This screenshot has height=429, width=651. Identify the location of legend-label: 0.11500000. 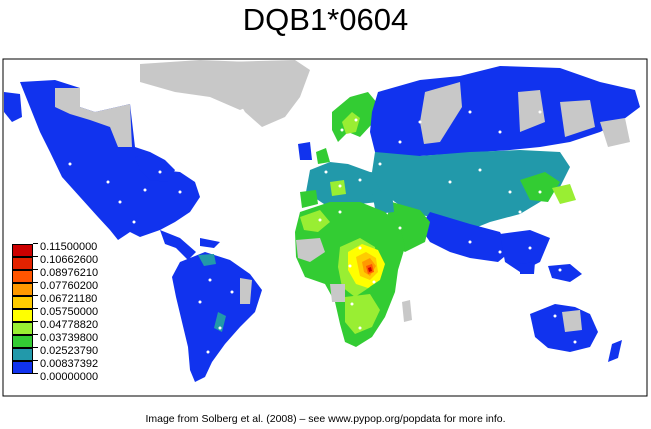
(69, 247).